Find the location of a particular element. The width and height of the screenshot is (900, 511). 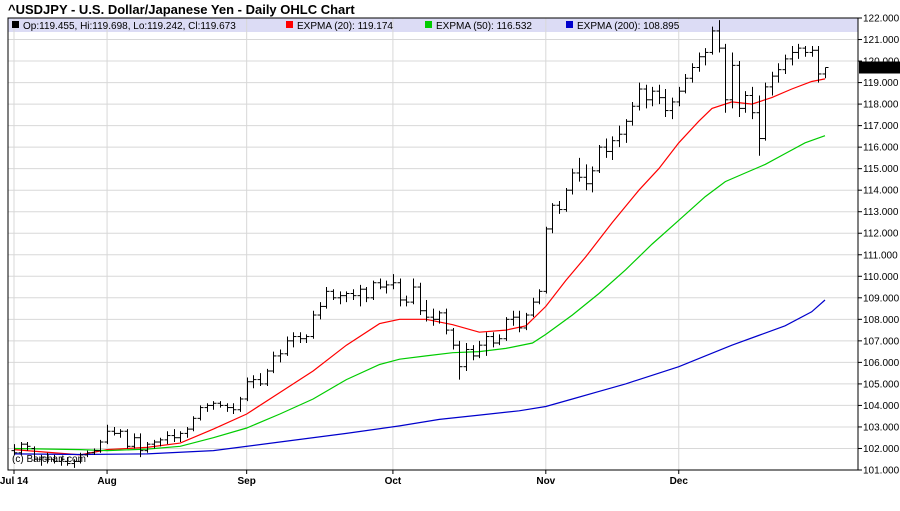

x-tick-label: Nov is located at coordinates (545, 481).